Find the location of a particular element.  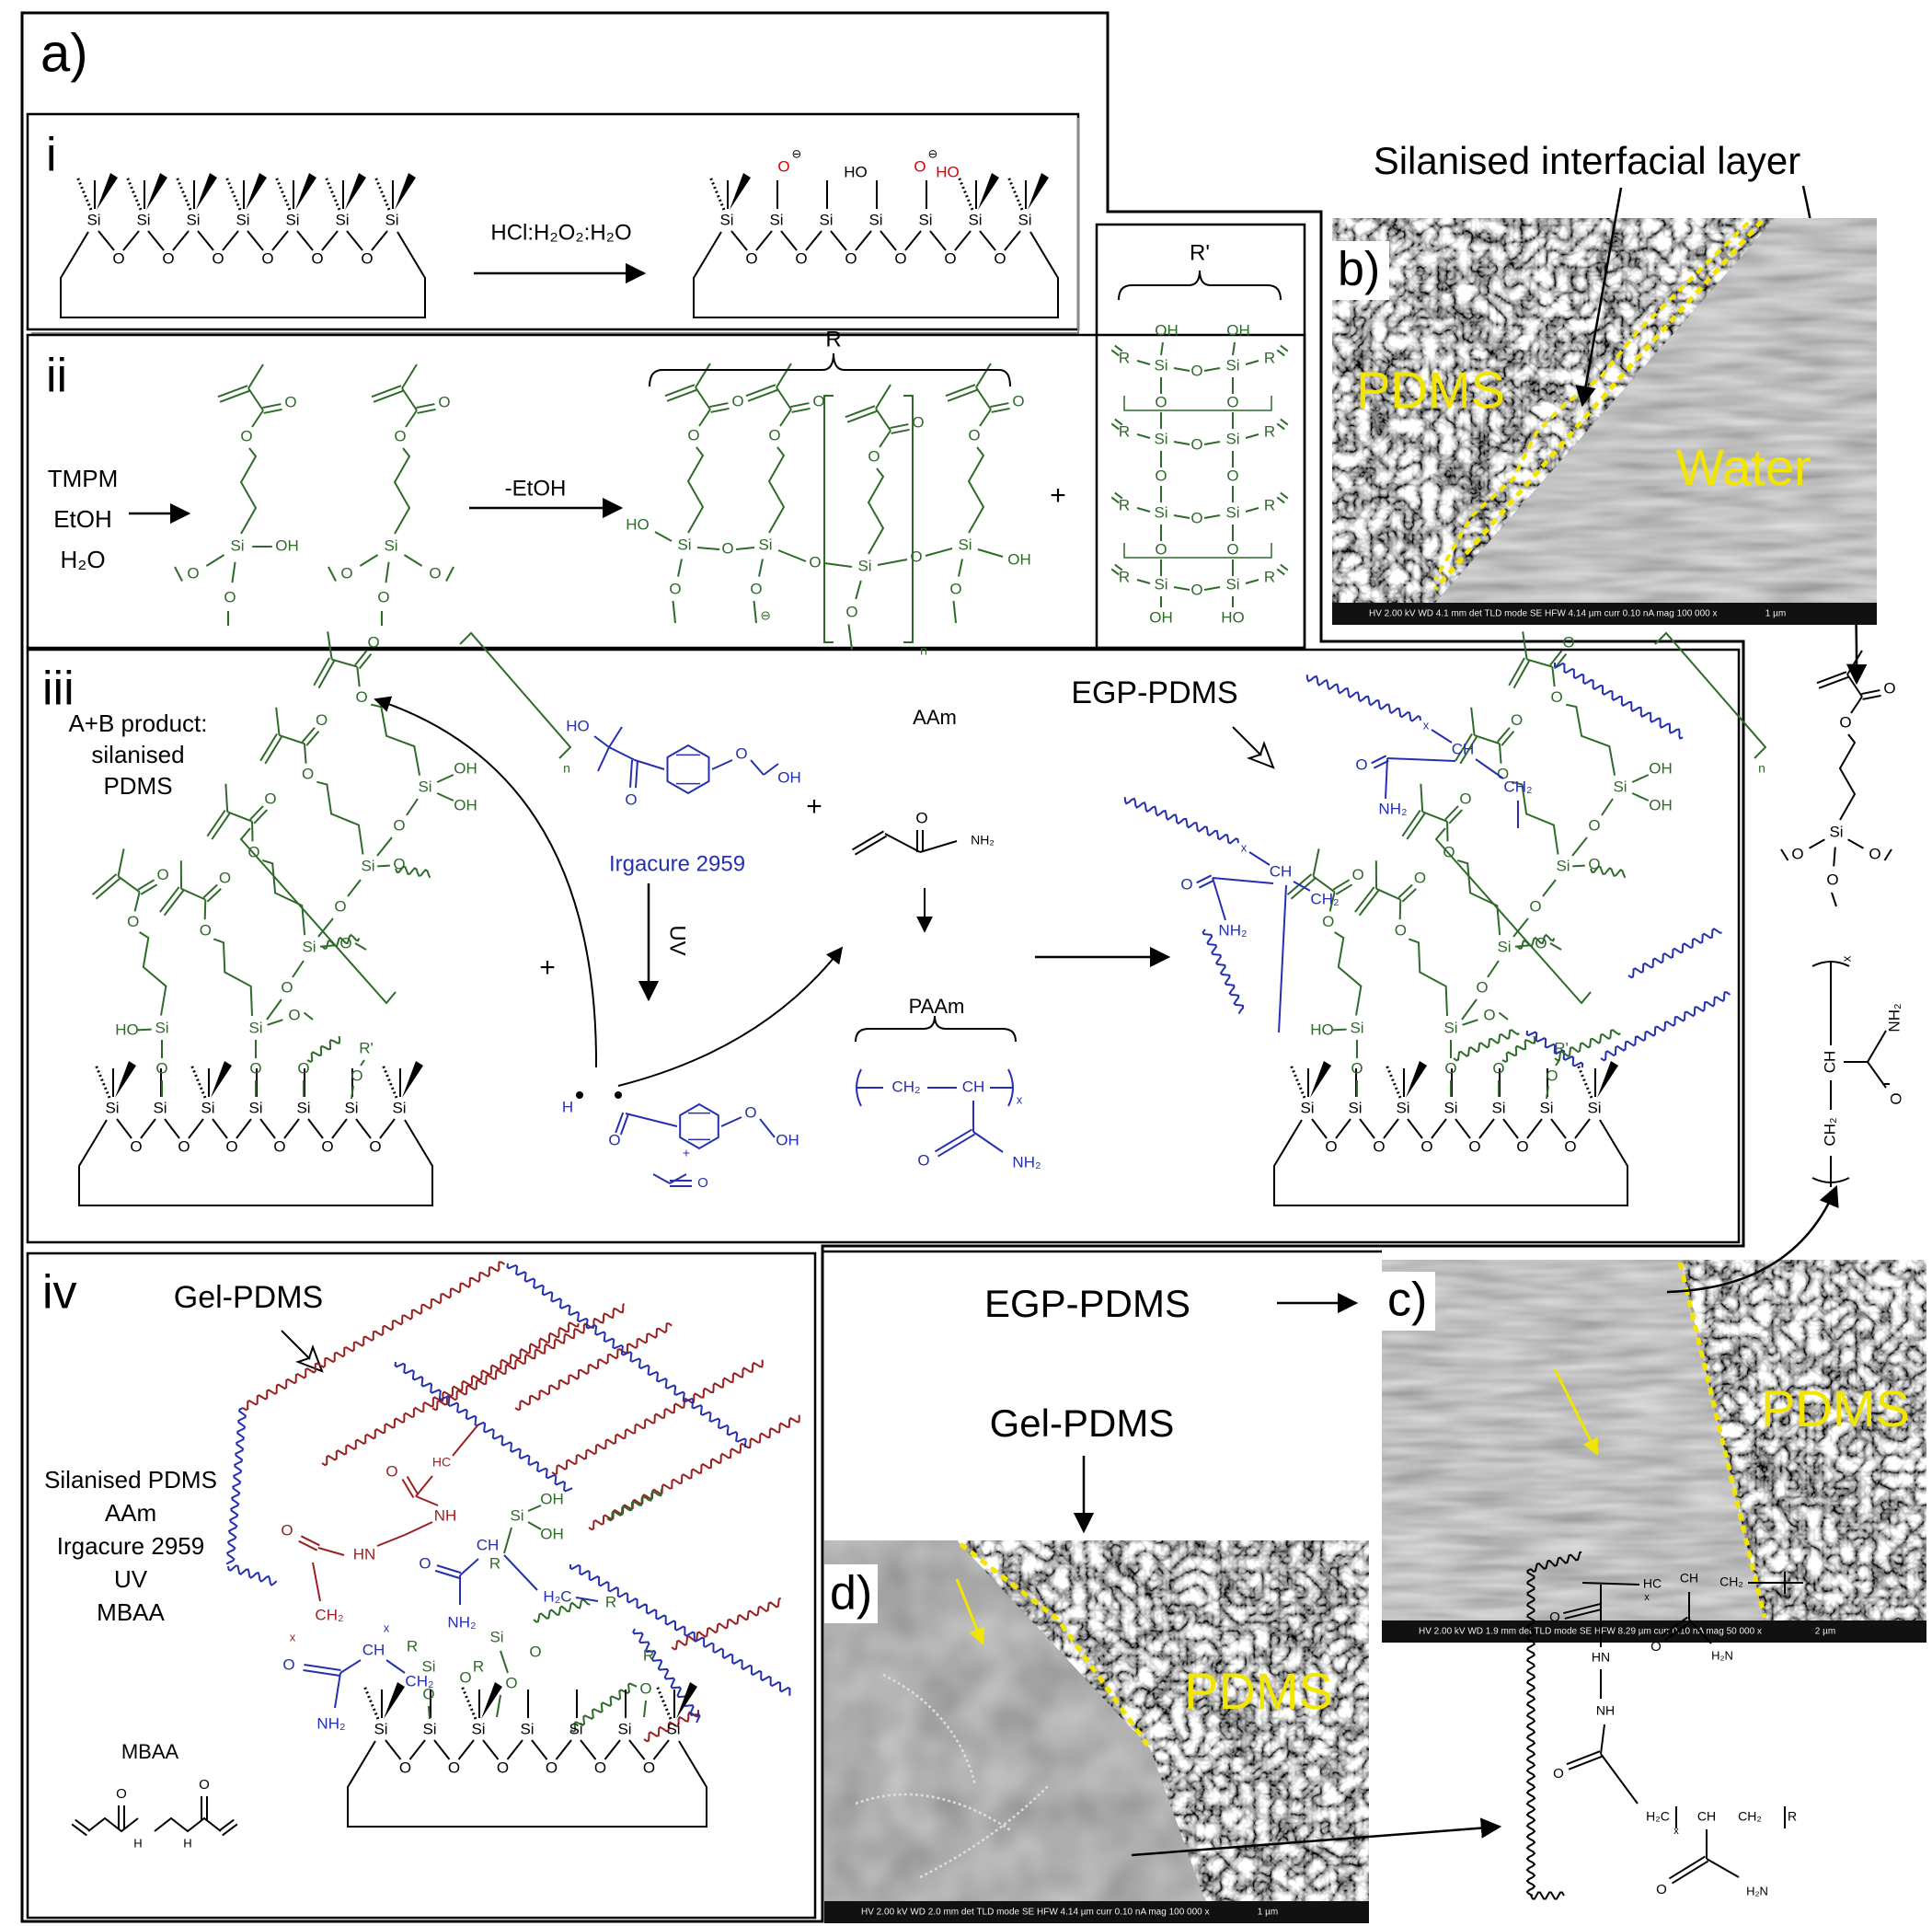

ring is located at coordinates (688, 769).